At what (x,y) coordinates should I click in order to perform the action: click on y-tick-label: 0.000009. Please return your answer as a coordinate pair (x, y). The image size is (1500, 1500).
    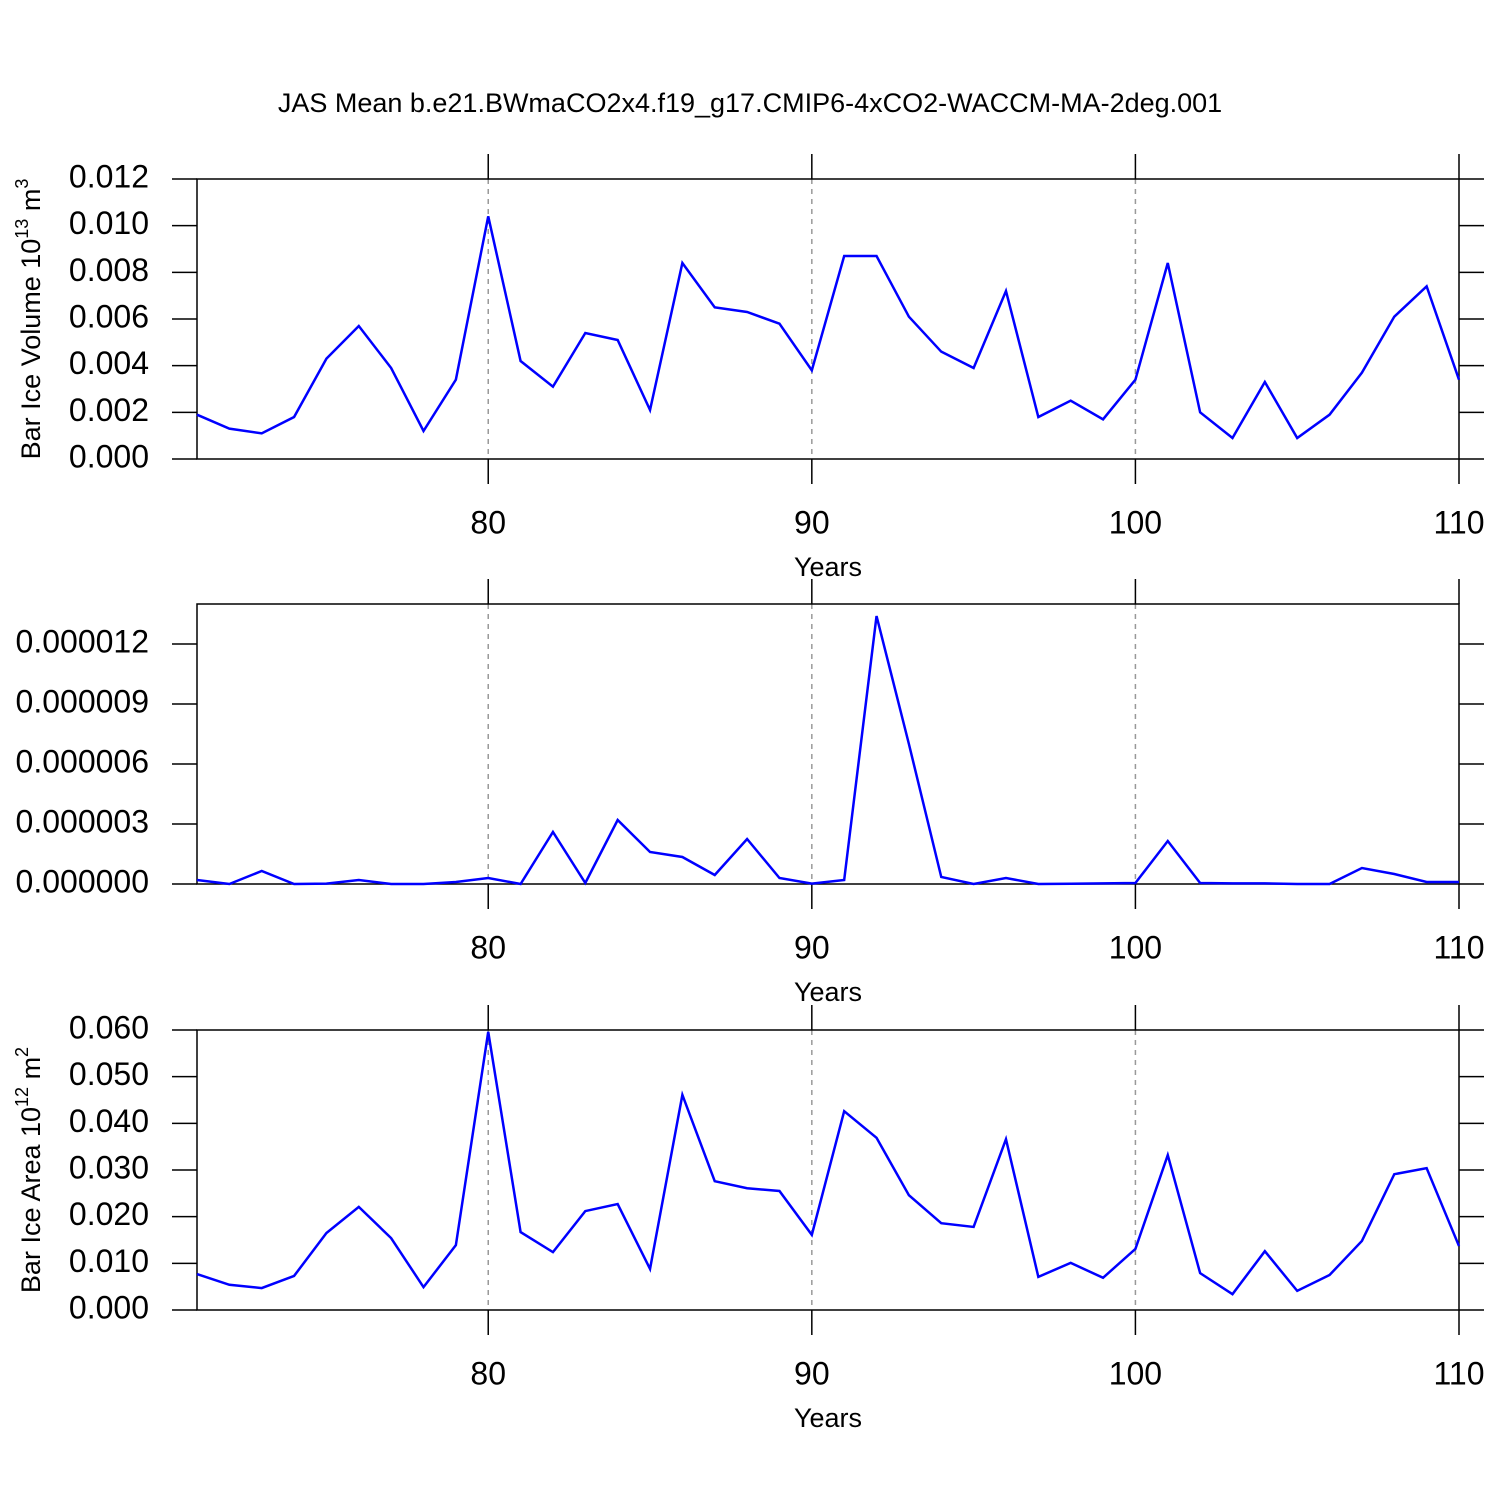
    Looking at the image, I should click on (82, 701).